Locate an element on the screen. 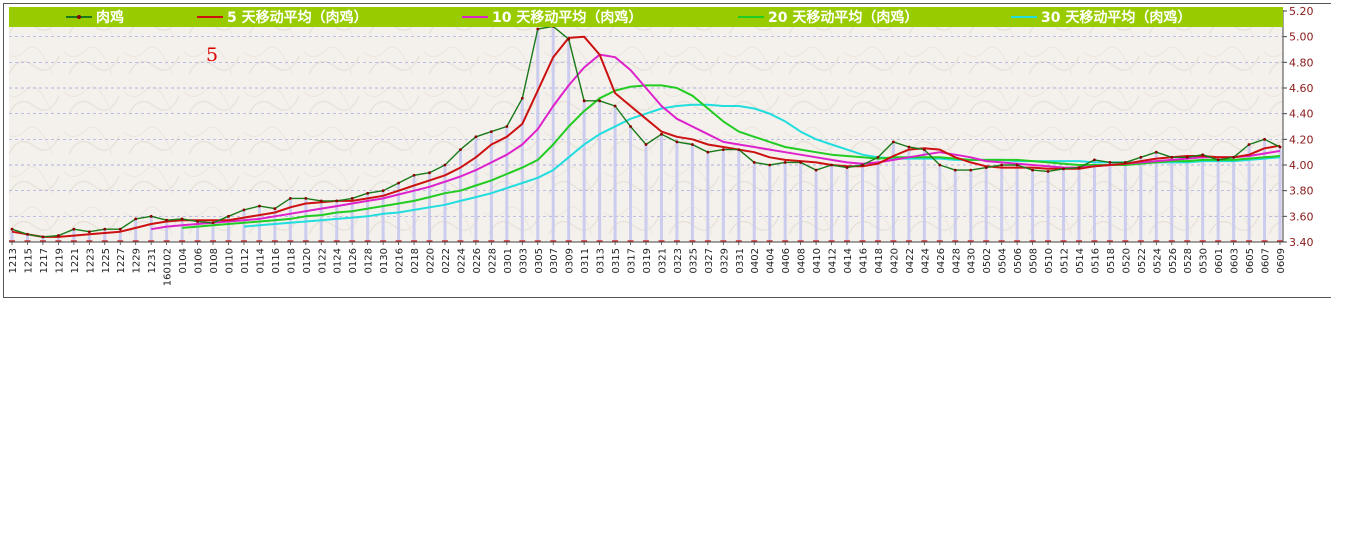 The image size is (1346, 541). y-tick-label: 4.00 is located at coordinates (1301, 165).